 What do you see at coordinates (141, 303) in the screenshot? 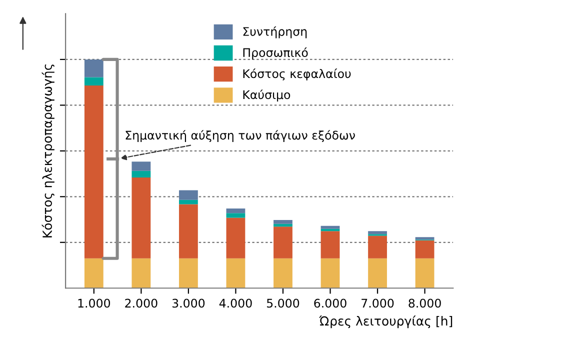
I see `x-tick-label: 2.000` at bounding box center [141, 303].